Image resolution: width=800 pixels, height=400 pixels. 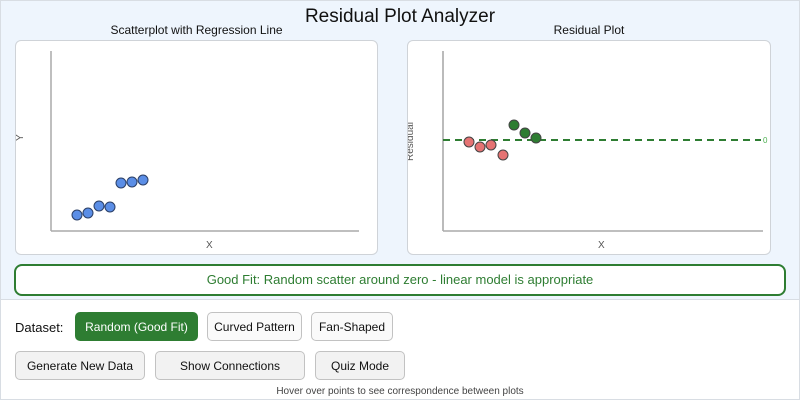 I want to click on y-axis-label: Y, so click(x=21, y=137).